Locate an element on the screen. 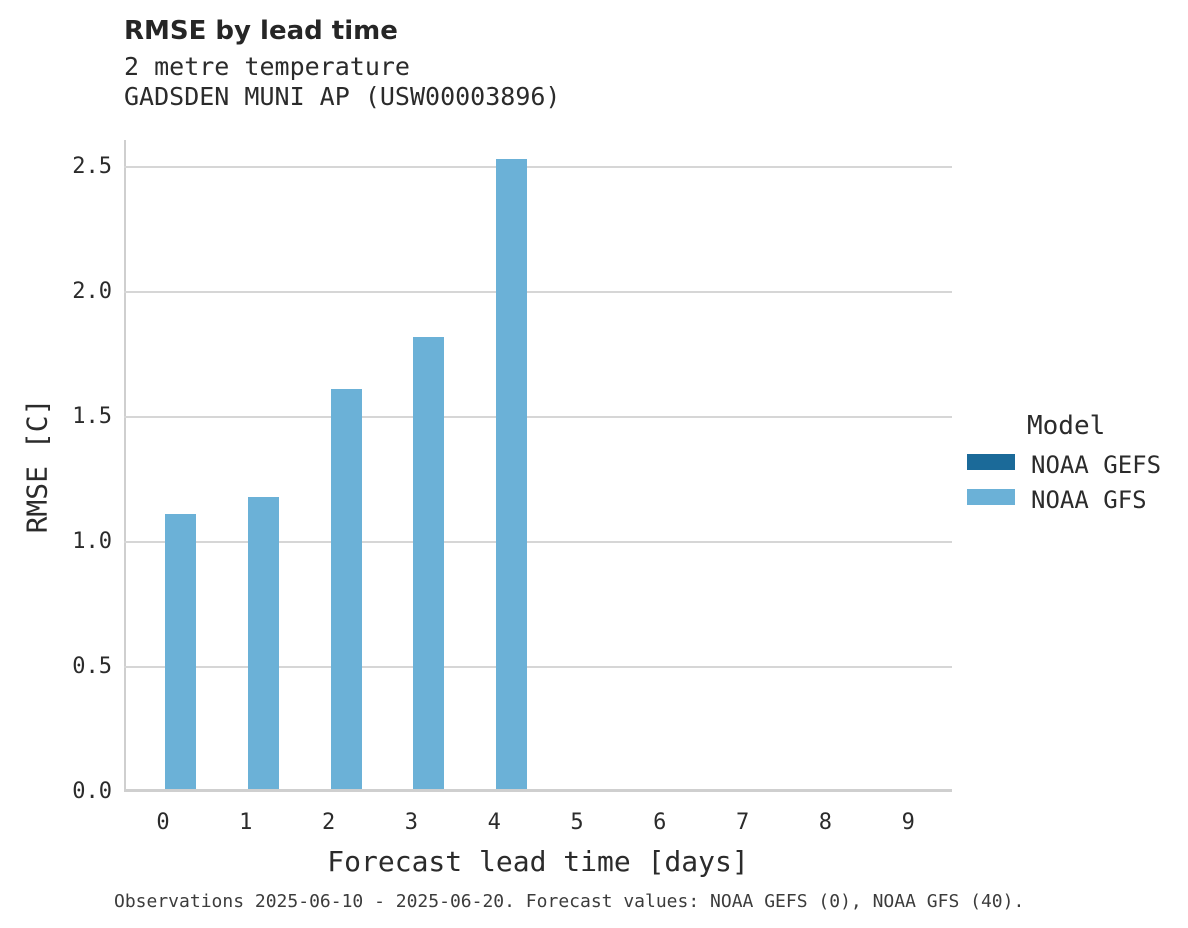 Image resolution: width=1188 pixels, height=928 pixels. x-tick-label-9: 9 is located at coordinates (908, 822).